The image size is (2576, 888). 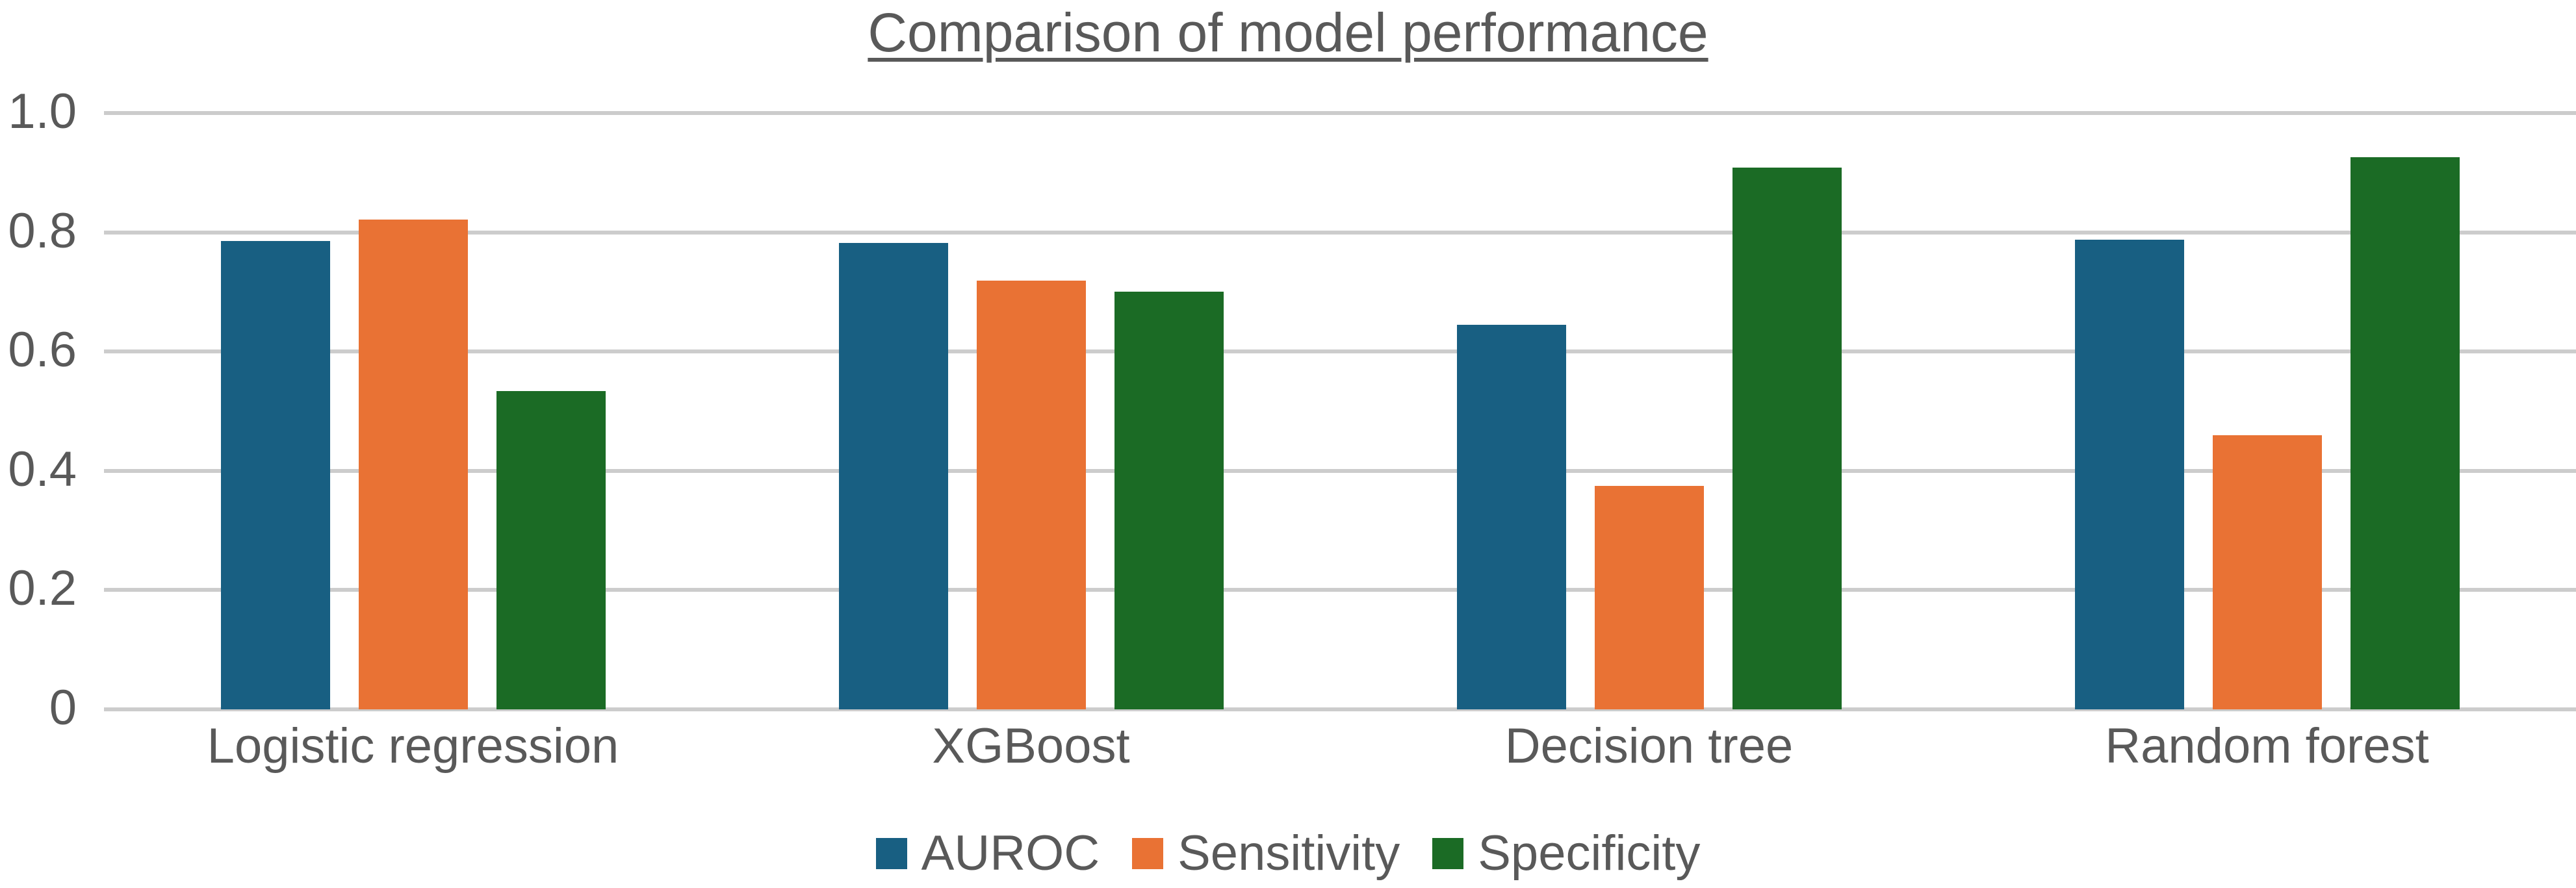 I want to click on legend-label: Sensitivity, so click(x=1289, y=853).